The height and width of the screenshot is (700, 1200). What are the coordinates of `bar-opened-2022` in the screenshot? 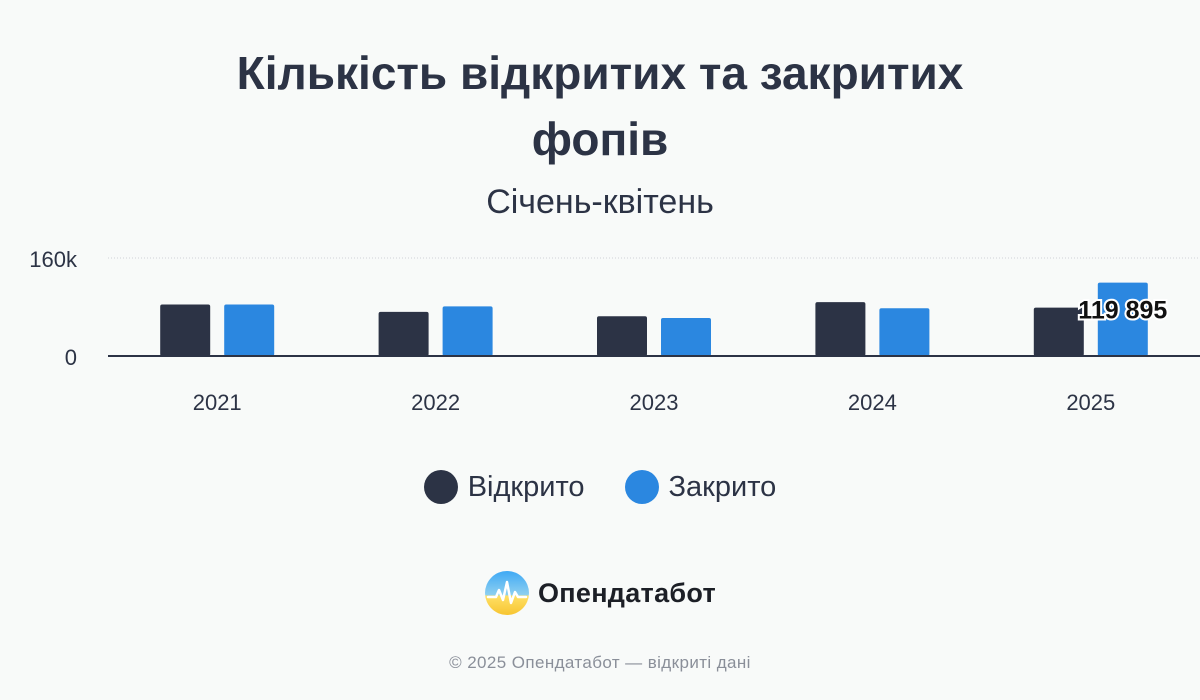 It's located at (403, 333).